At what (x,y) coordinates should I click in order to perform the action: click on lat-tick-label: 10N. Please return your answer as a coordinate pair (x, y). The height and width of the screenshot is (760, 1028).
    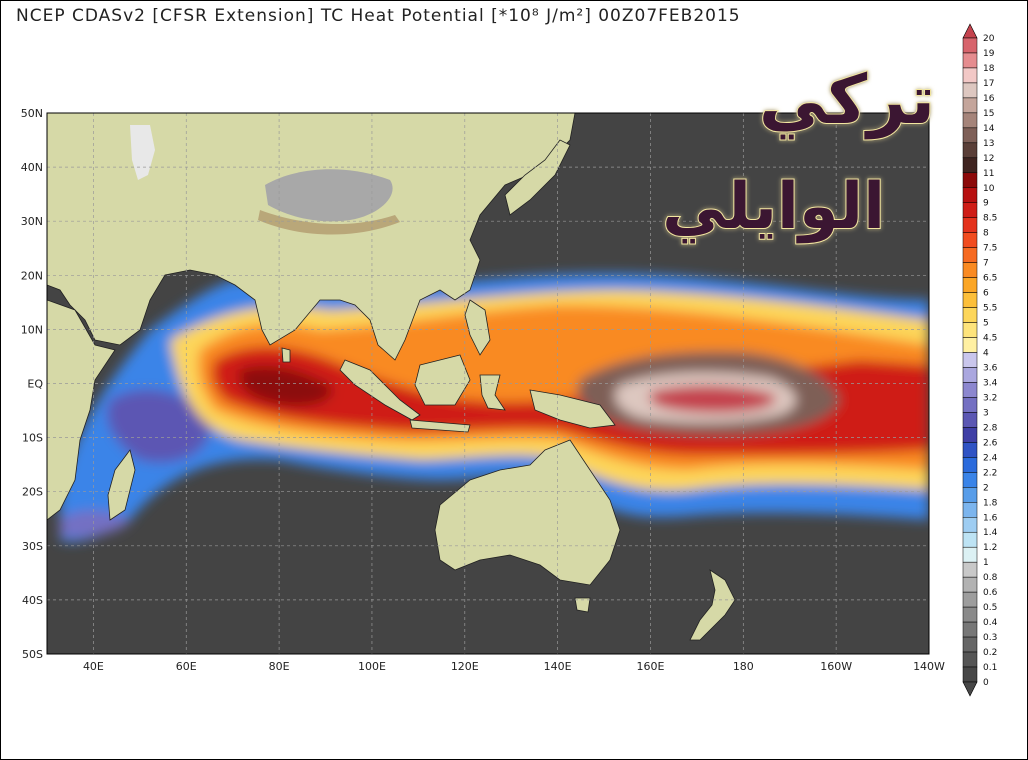
    Looking at the image, I should click on (32, 329).